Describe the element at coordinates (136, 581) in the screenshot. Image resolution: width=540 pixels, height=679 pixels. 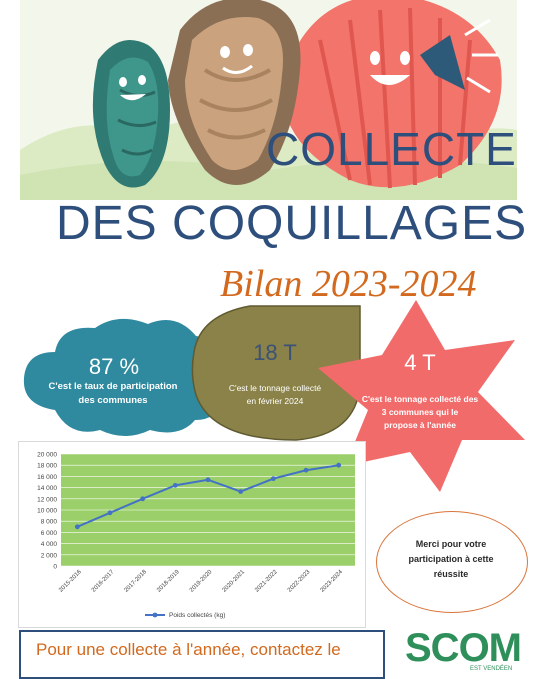
I see `x-tick-label: 2017-2018` at that location.